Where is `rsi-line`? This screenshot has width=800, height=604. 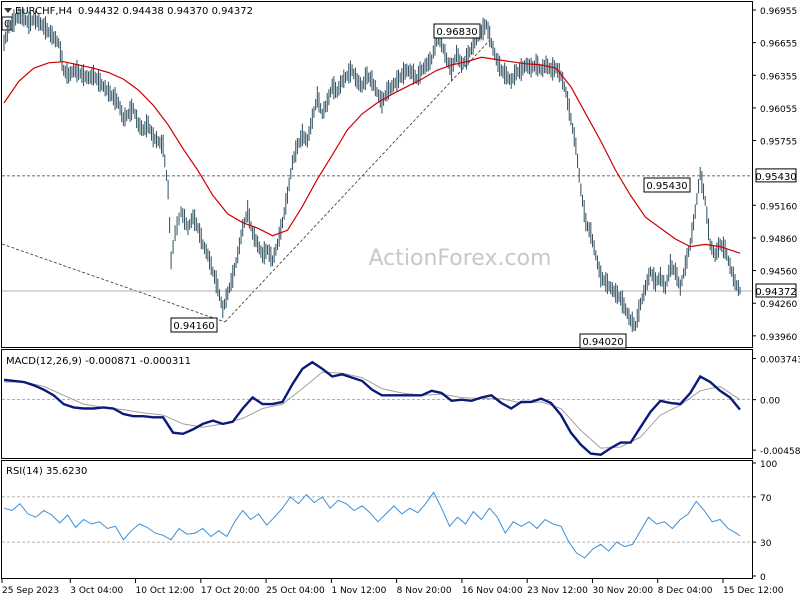 rsi-line is located at coordinates (372, 525).